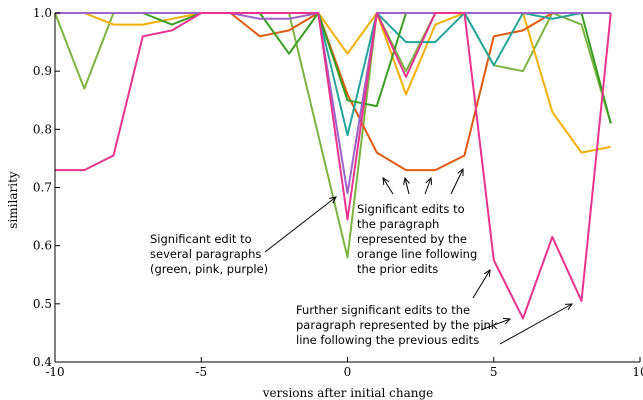 This screenshot has height=400, width=643. I want to click on arrow-pink-3-head, so click(569, 307).